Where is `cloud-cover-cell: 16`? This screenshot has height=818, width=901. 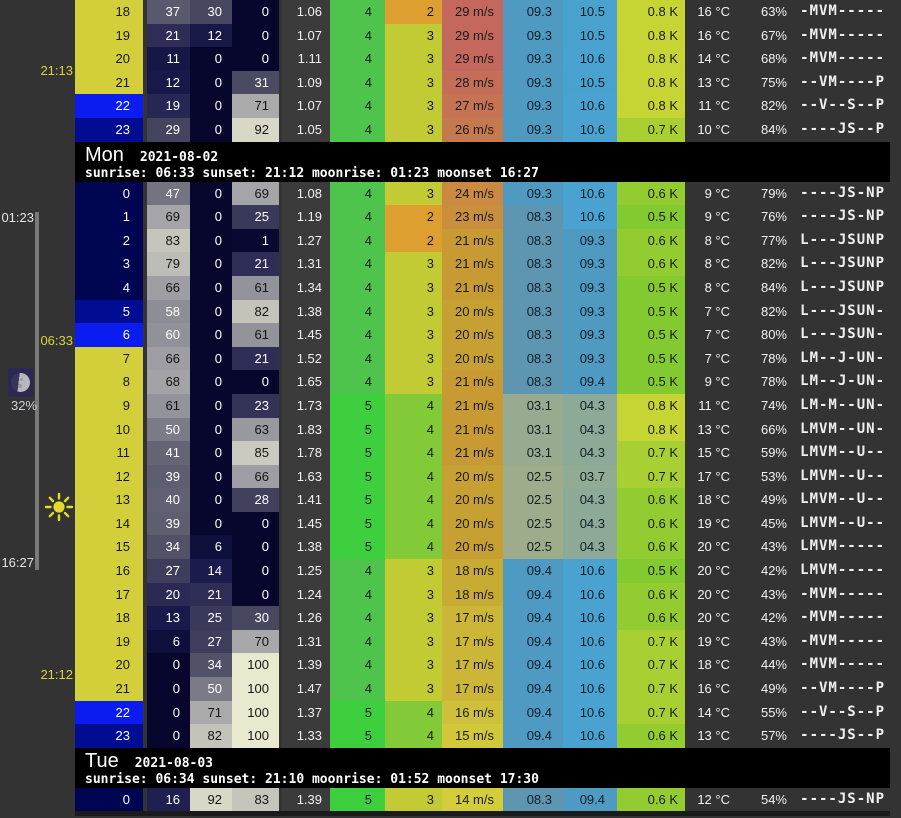 cloud-cover-cell: 16 is located at coordinates (168, 799).